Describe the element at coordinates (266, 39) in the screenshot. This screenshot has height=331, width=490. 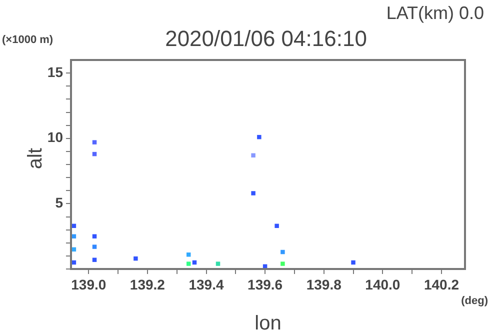
I see `chart-title: 2020/01/06 04:16:10` at that location.